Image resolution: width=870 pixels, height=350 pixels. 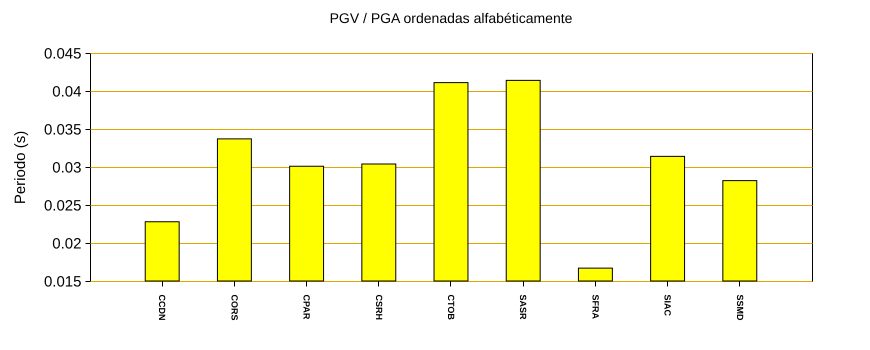 I want to click on x-tick-label: CSRH, so click(x=379, y=307).